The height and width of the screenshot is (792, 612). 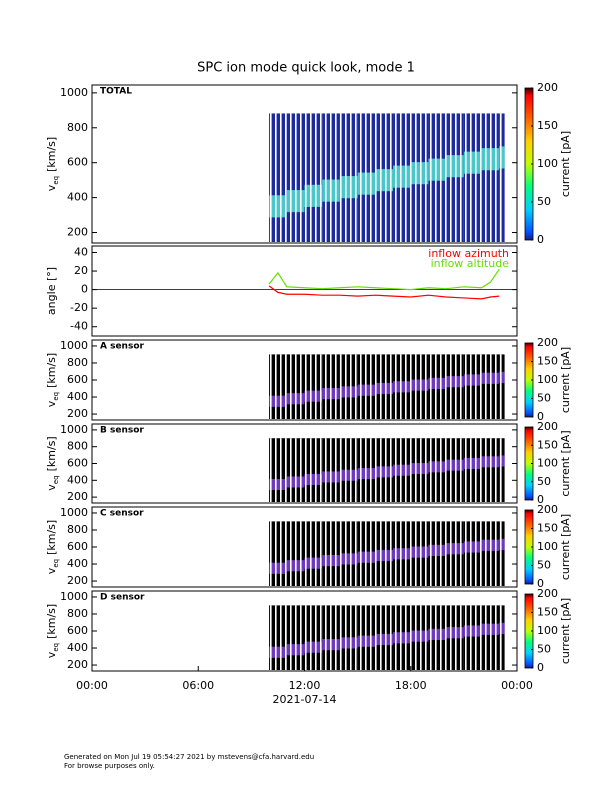 I want to click on legend-entry: inflow altitude, so click(x=470, y=263).